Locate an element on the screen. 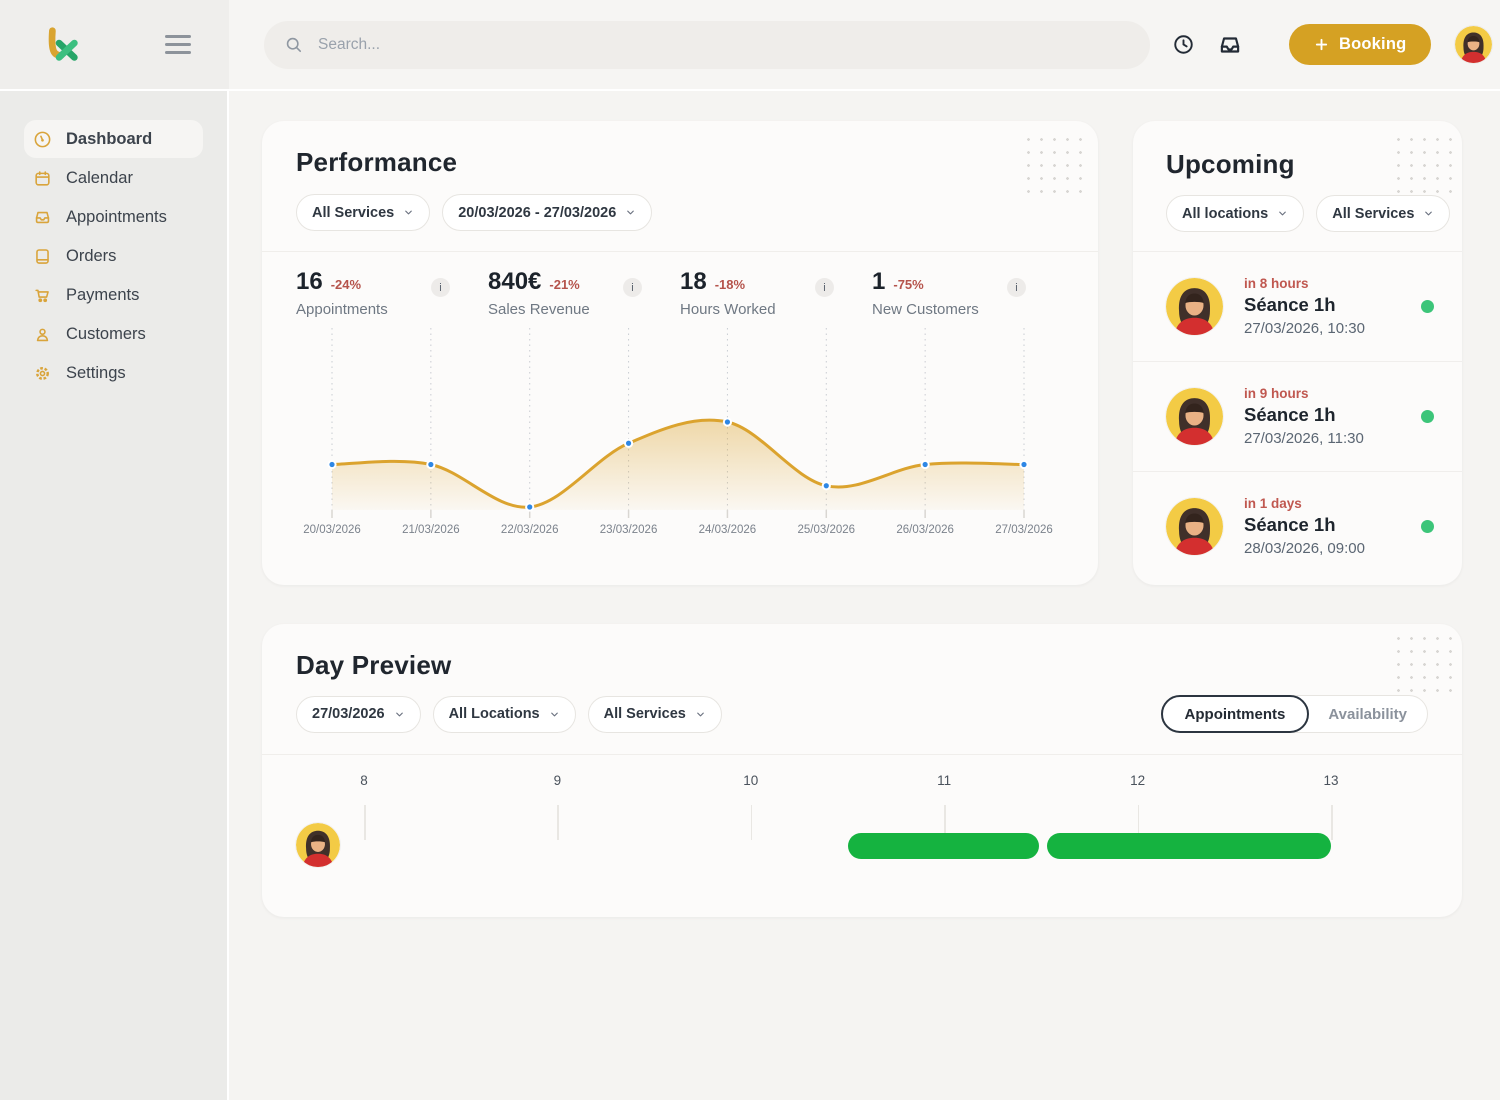 Image resolution: width=1500 pixels, height=1100 pixels. svg-text: 26/03/2026 is located at coordinates (925, 530).